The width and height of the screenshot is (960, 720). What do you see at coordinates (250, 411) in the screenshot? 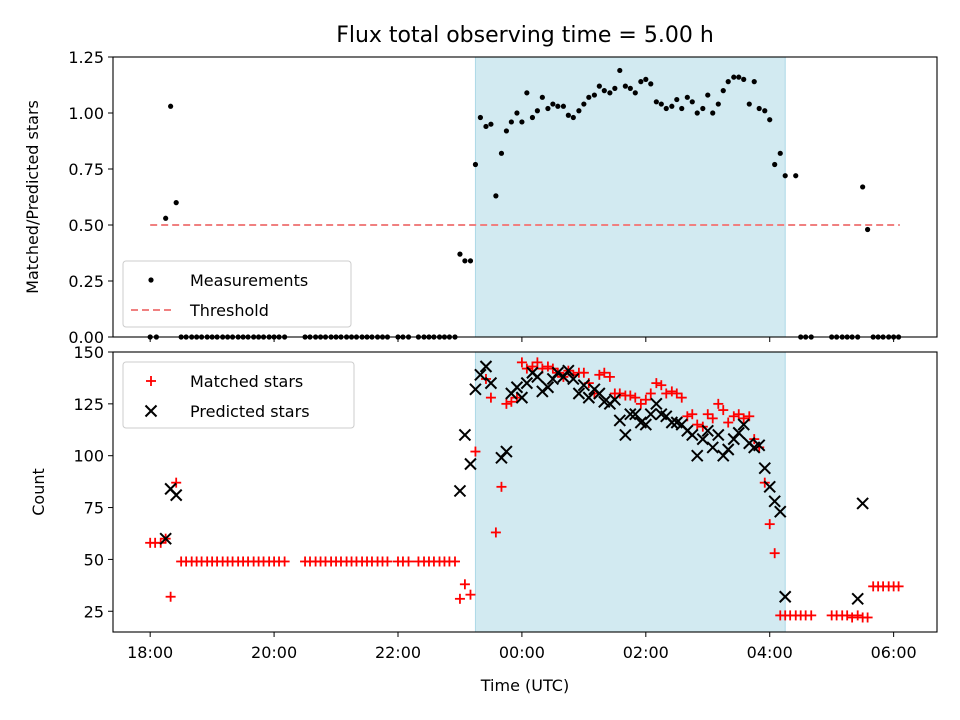
I see `legend-label: Predicted stars` at bounding box center [250, 411].